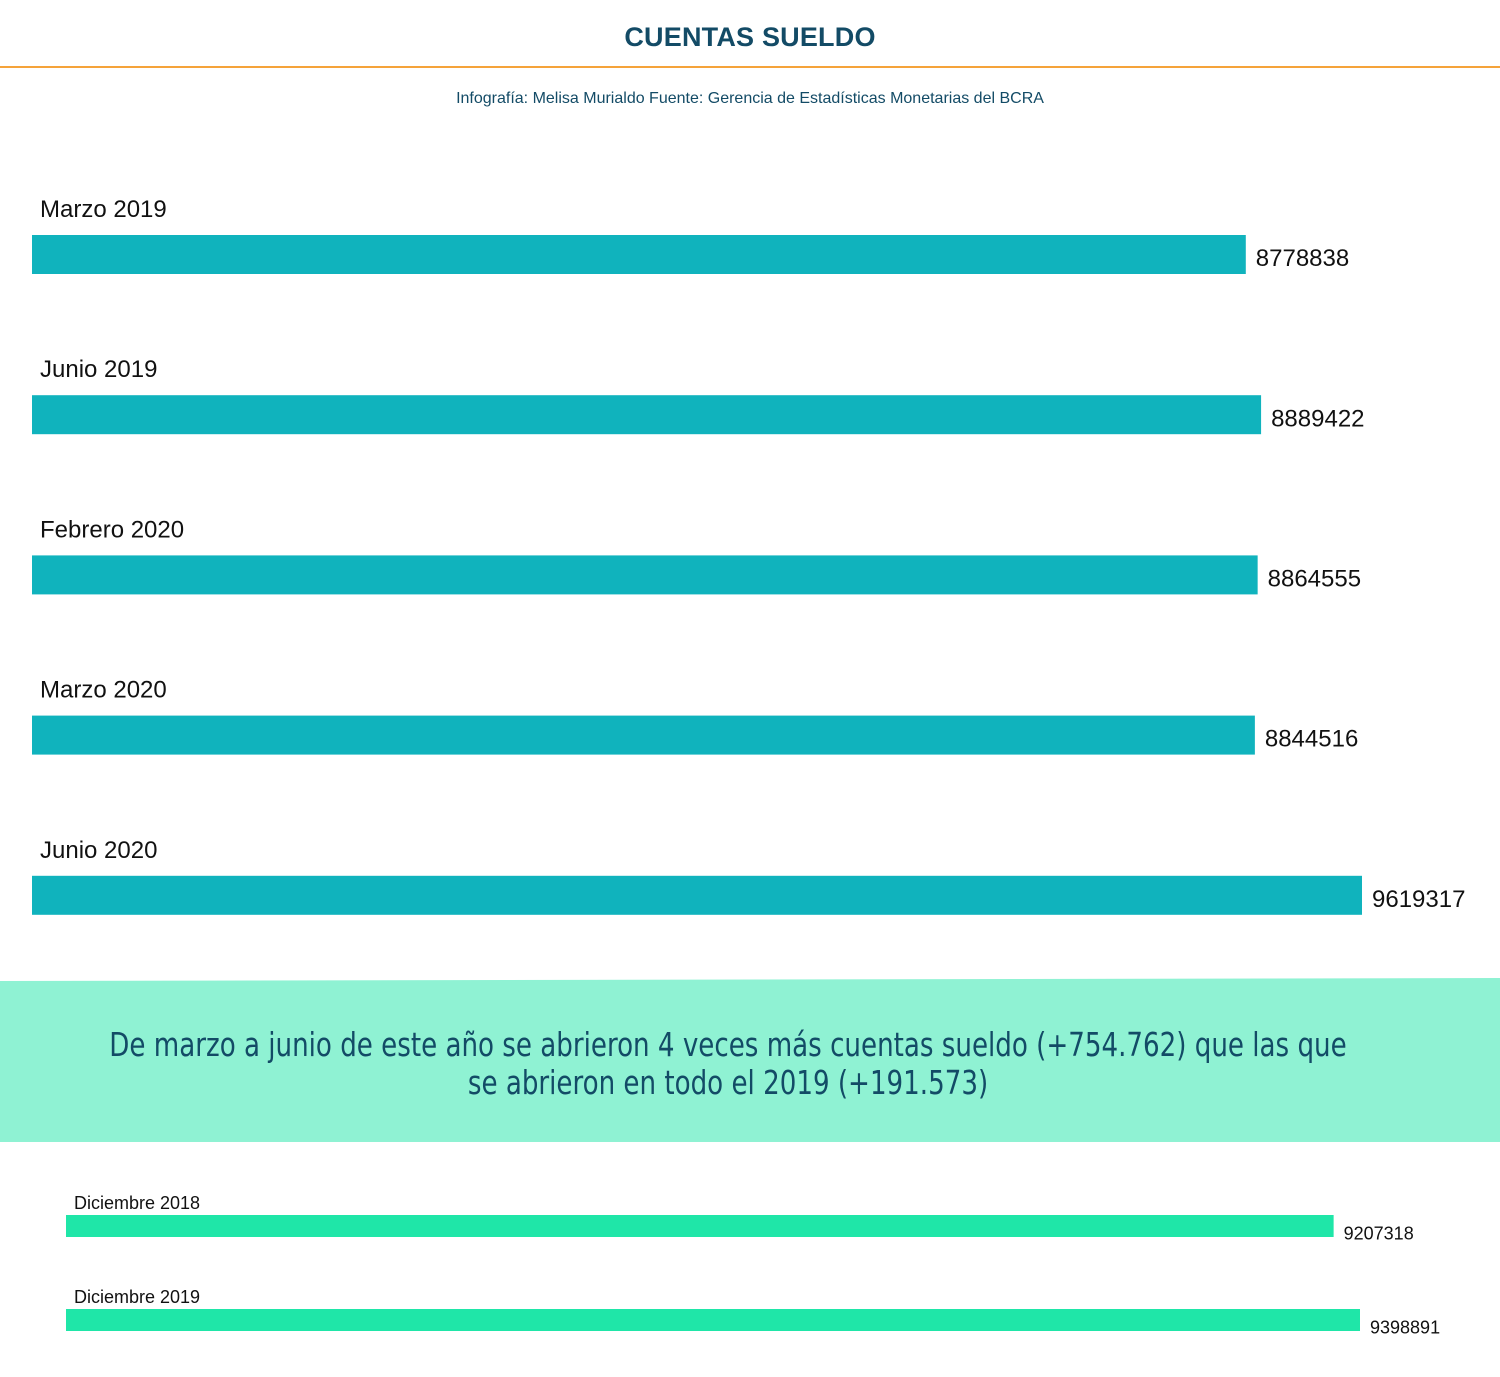 The width and height of the screenshot is (1500, 1377). I want to click on category-label: Diciembre 2018, so click(137, 1203).